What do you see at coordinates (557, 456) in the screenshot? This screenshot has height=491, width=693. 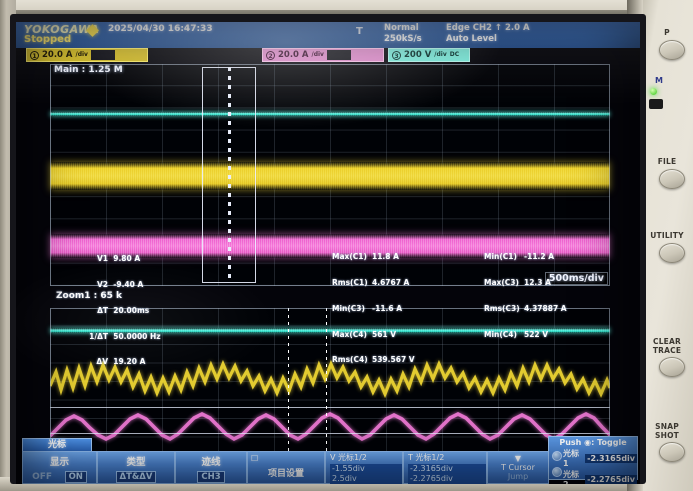 I see `knob-1-icon` at bounding box center [557, 456].